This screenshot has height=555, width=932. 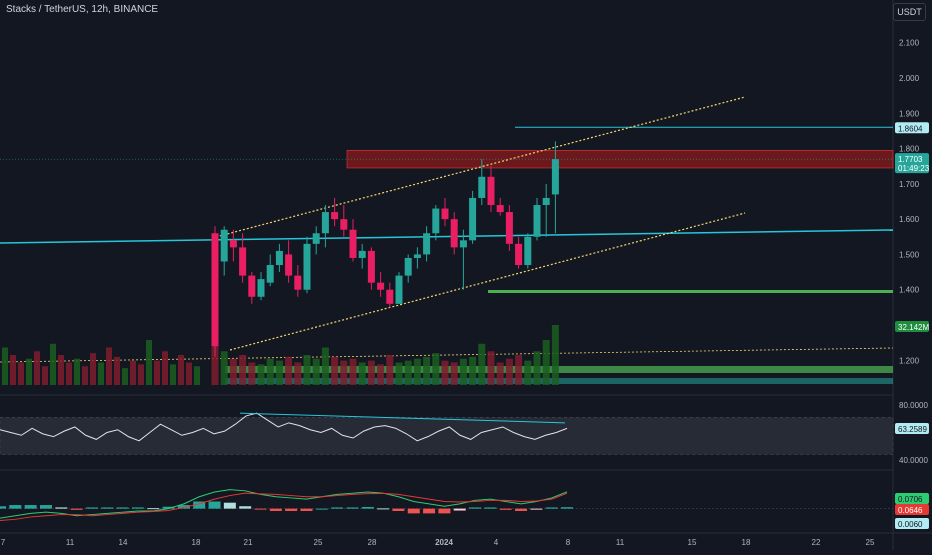 What do you see at coordinates (909, 219) in the screenshot?
I see `y-tick-label: 1.600` at bounding box center [909, 219].